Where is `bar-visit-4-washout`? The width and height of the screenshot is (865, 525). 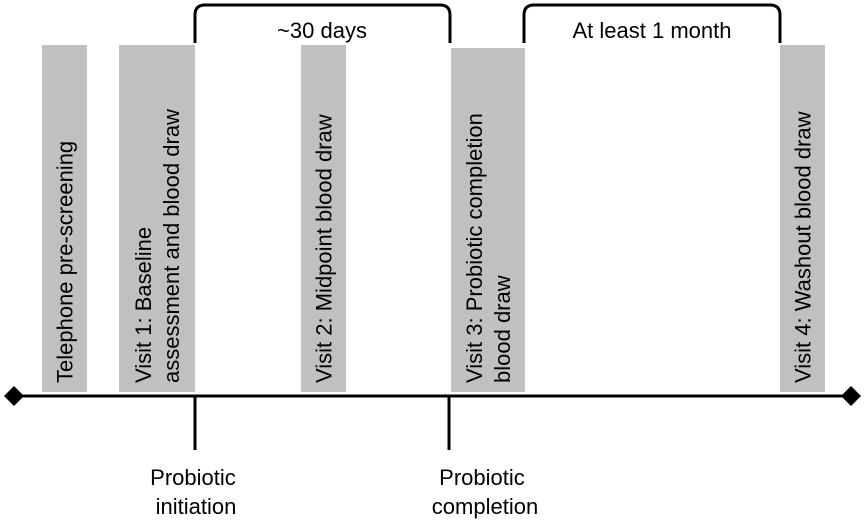
bar-visit-4-washout is located at coordinates (802, 218).